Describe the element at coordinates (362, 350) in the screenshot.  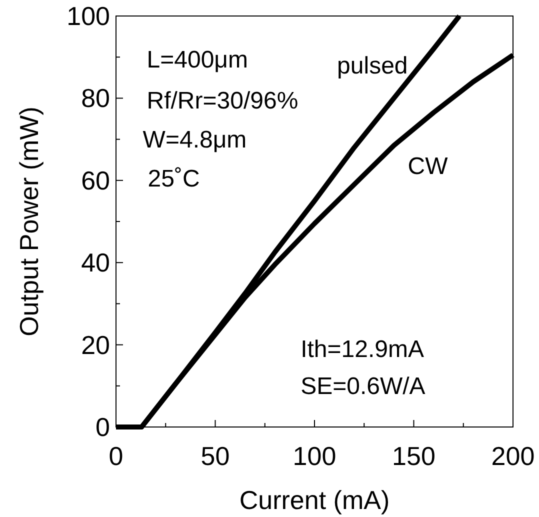
I see `annotation: Ith=12.9mA` at that location.